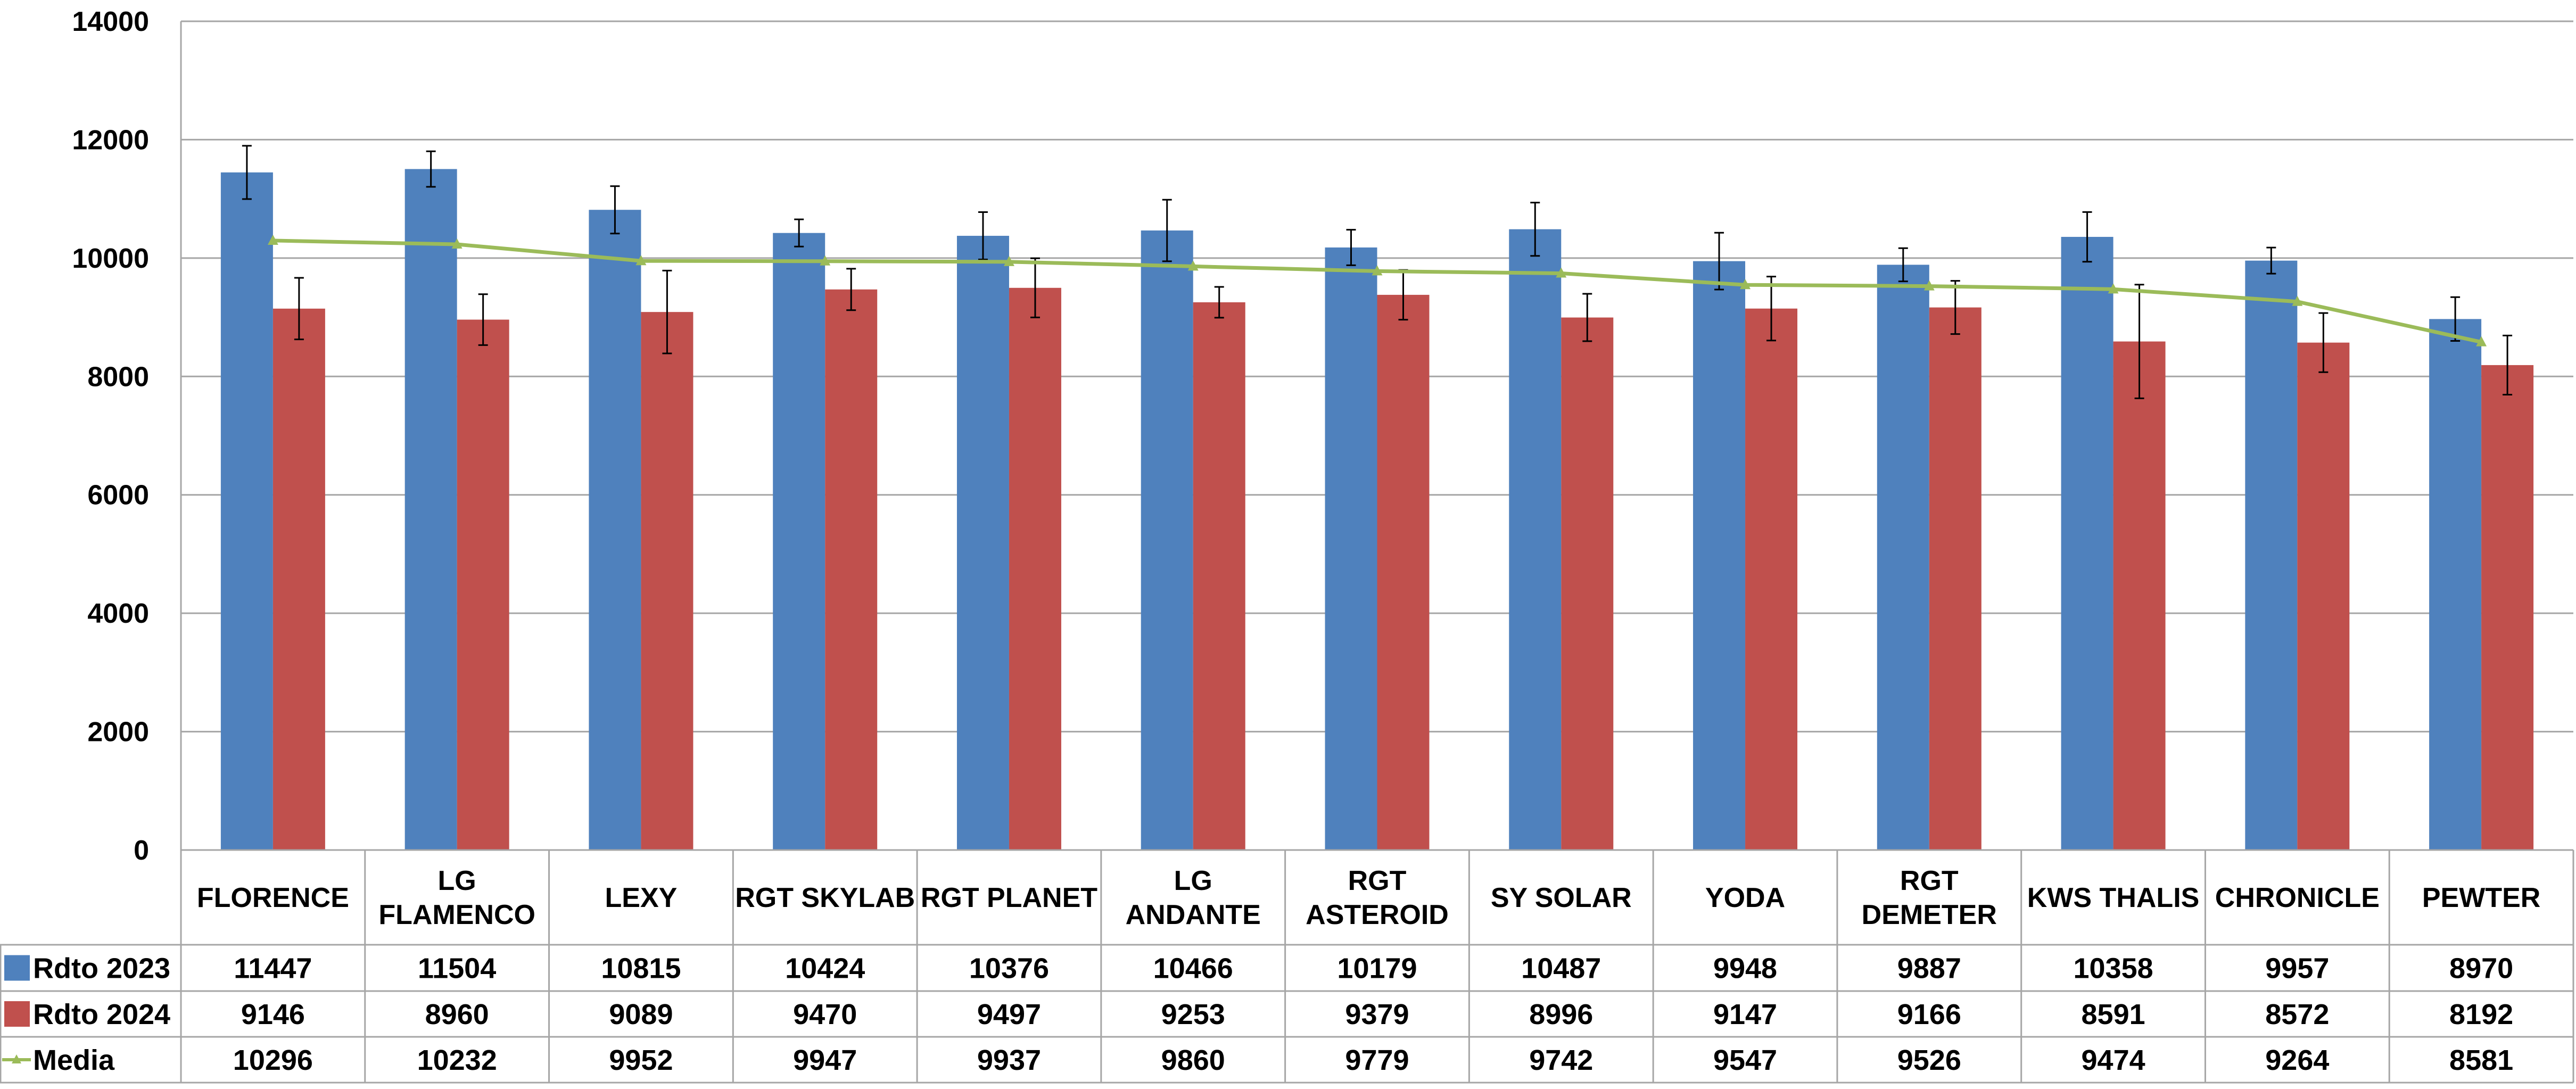 Image resolution: width=2576 pixels, height=1089 pixels. What do you see at coordinates (641, 897) in the screenshot?
I see `category-label: LEXY` at bounding box center [641, 897].